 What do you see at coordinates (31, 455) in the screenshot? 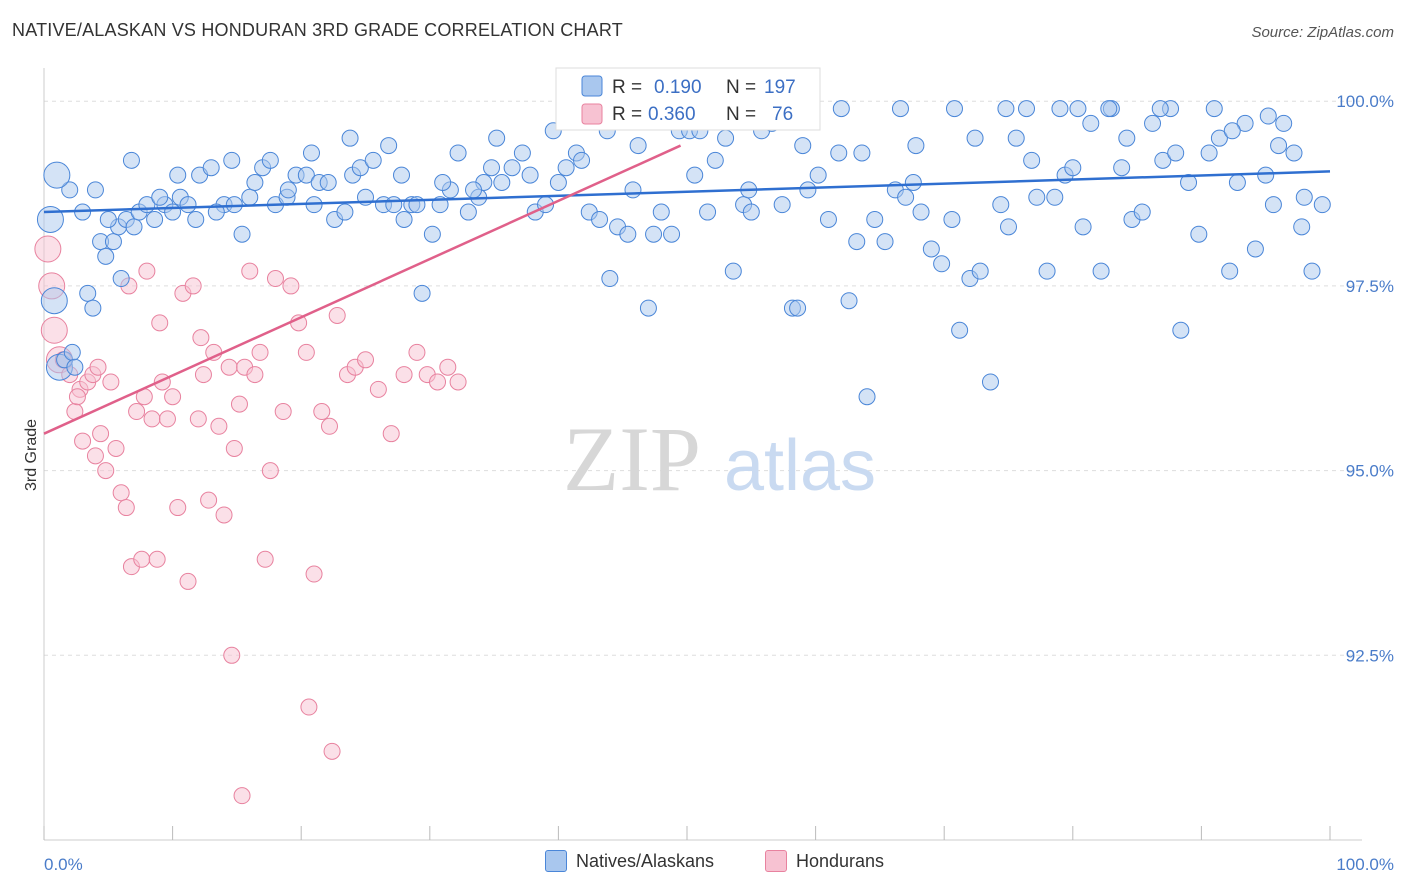
I see `y-axis-title: 3rd Grade` at bounding box center [31, 455].